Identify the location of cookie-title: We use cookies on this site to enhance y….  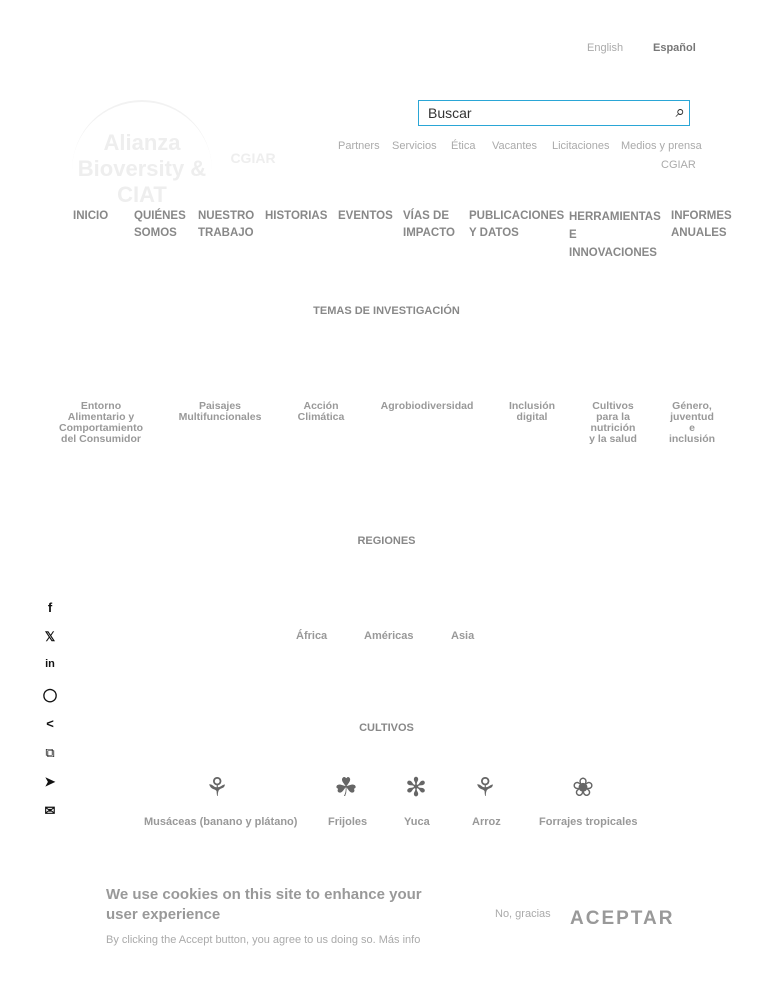
(264, 904).